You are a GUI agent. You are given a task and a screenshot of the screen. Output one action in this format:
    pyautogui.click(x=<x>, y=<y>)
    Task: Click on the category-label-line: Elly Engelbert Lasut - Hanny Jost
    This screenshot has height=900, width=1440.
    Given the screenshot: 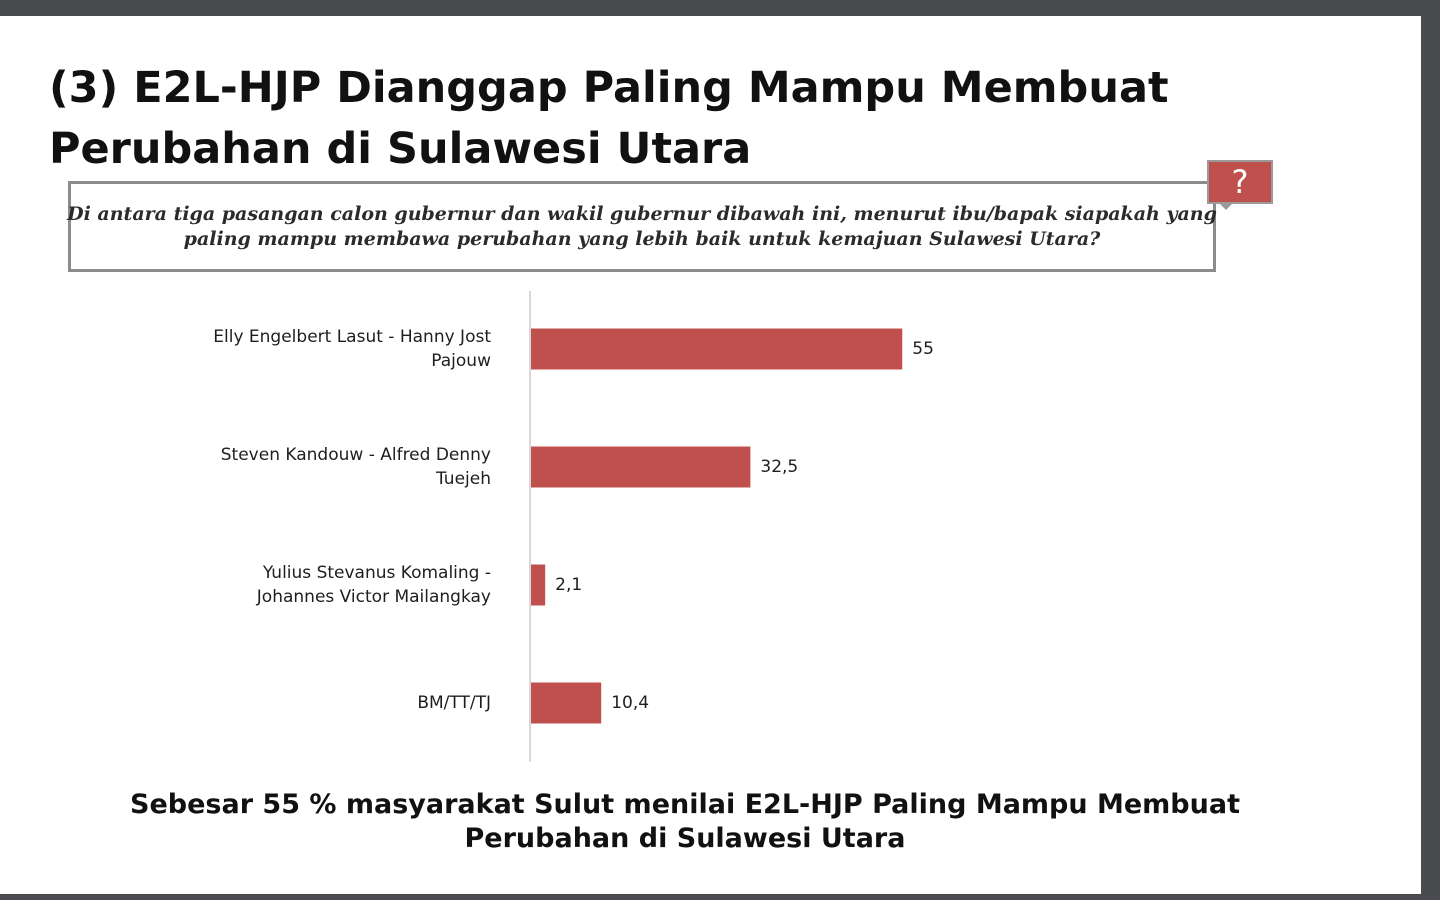 What is the action you would take?
    pyautogui.click(x=352, y=337)
    